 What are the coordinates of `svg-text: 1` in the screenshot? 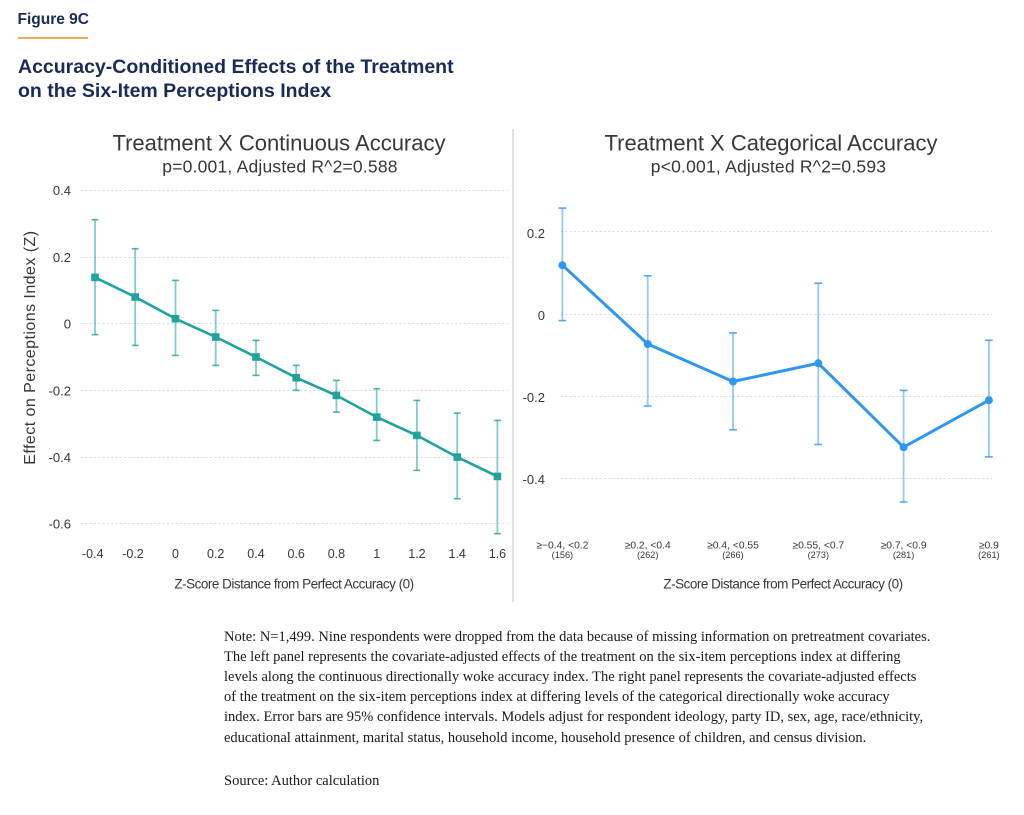 It's located at (376, 554).